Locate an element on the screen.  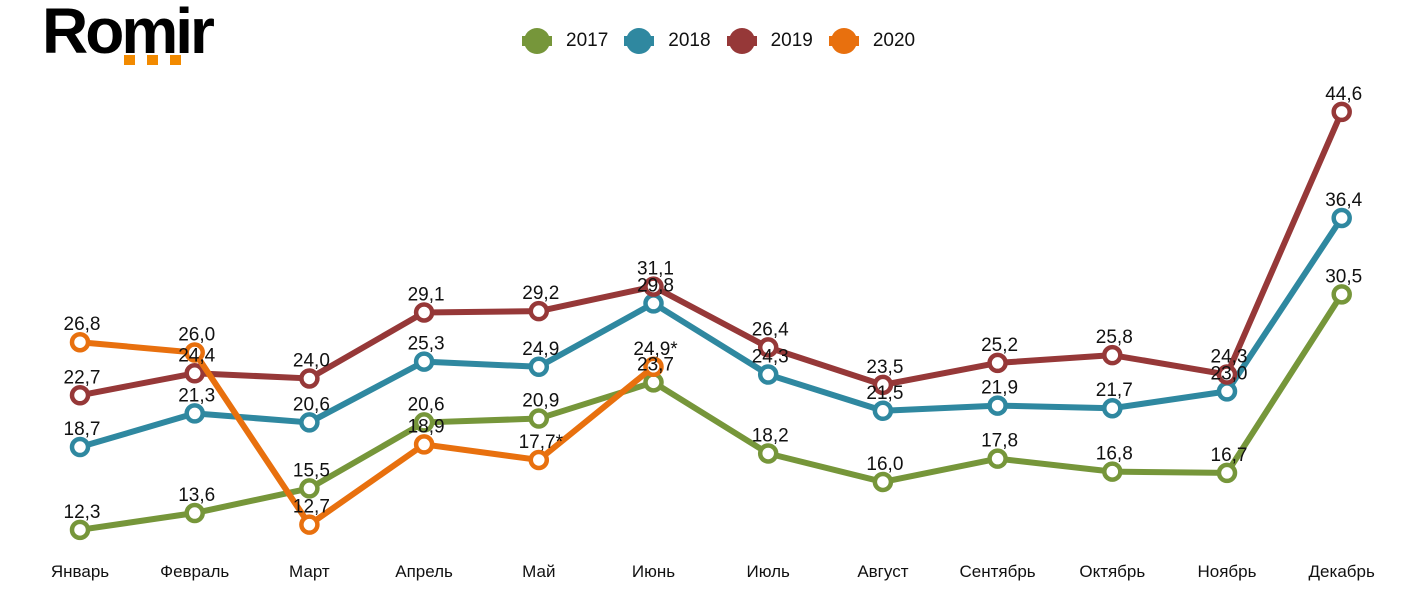
data-label: 24,4 is located at coordinates (196, 355).